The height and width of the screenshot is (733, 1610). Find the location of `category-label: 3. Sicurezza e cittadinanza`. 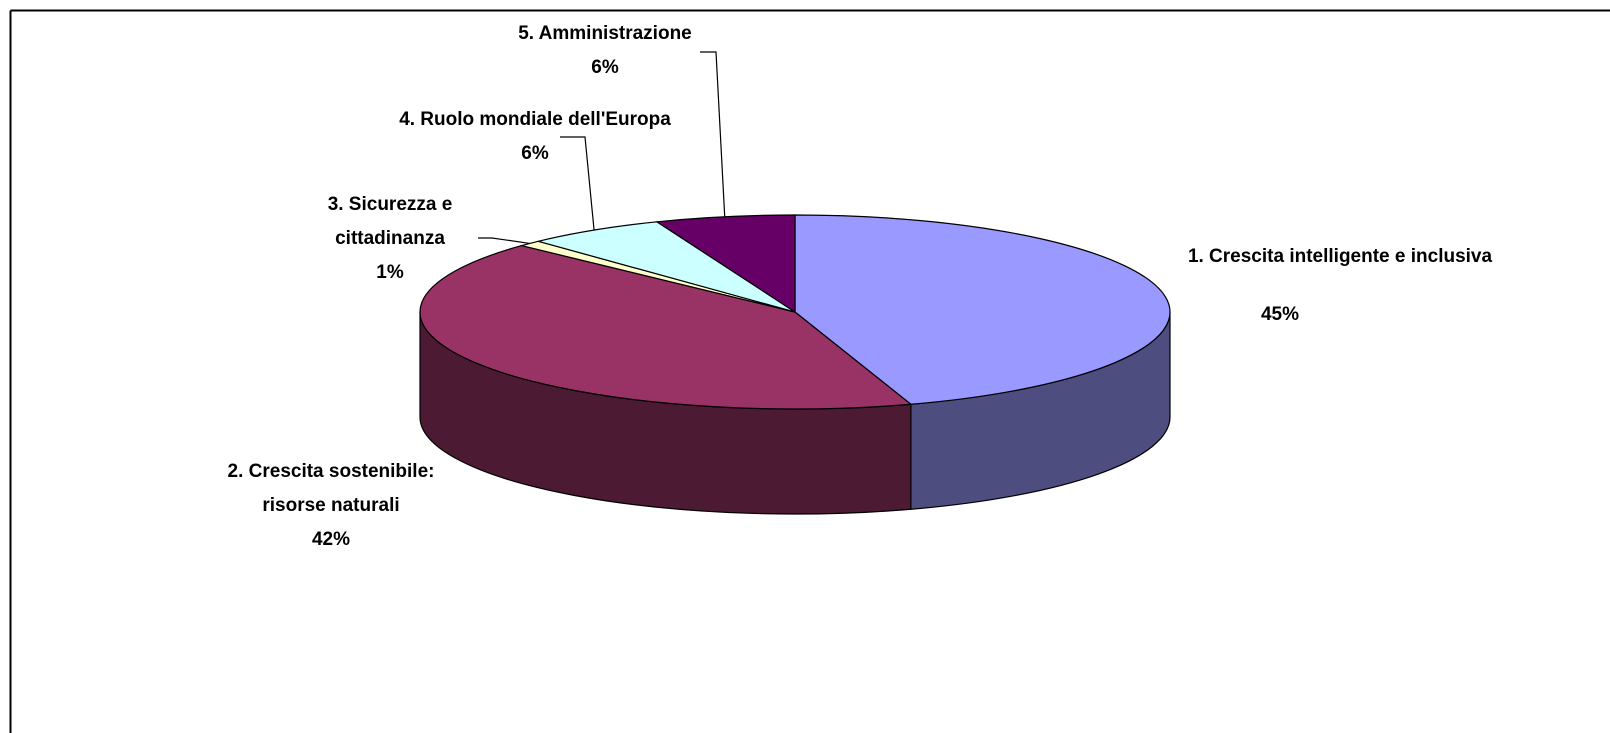

category-label: 3. Sicurezza e cittadinanza is located at coordinates (390, 221).